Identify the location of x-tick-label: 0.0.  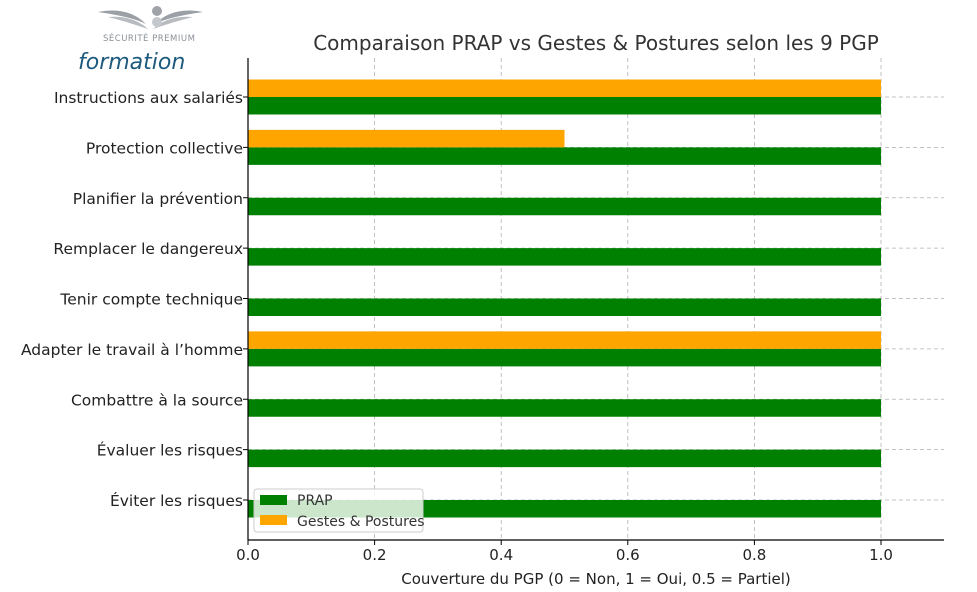
(248, 555).